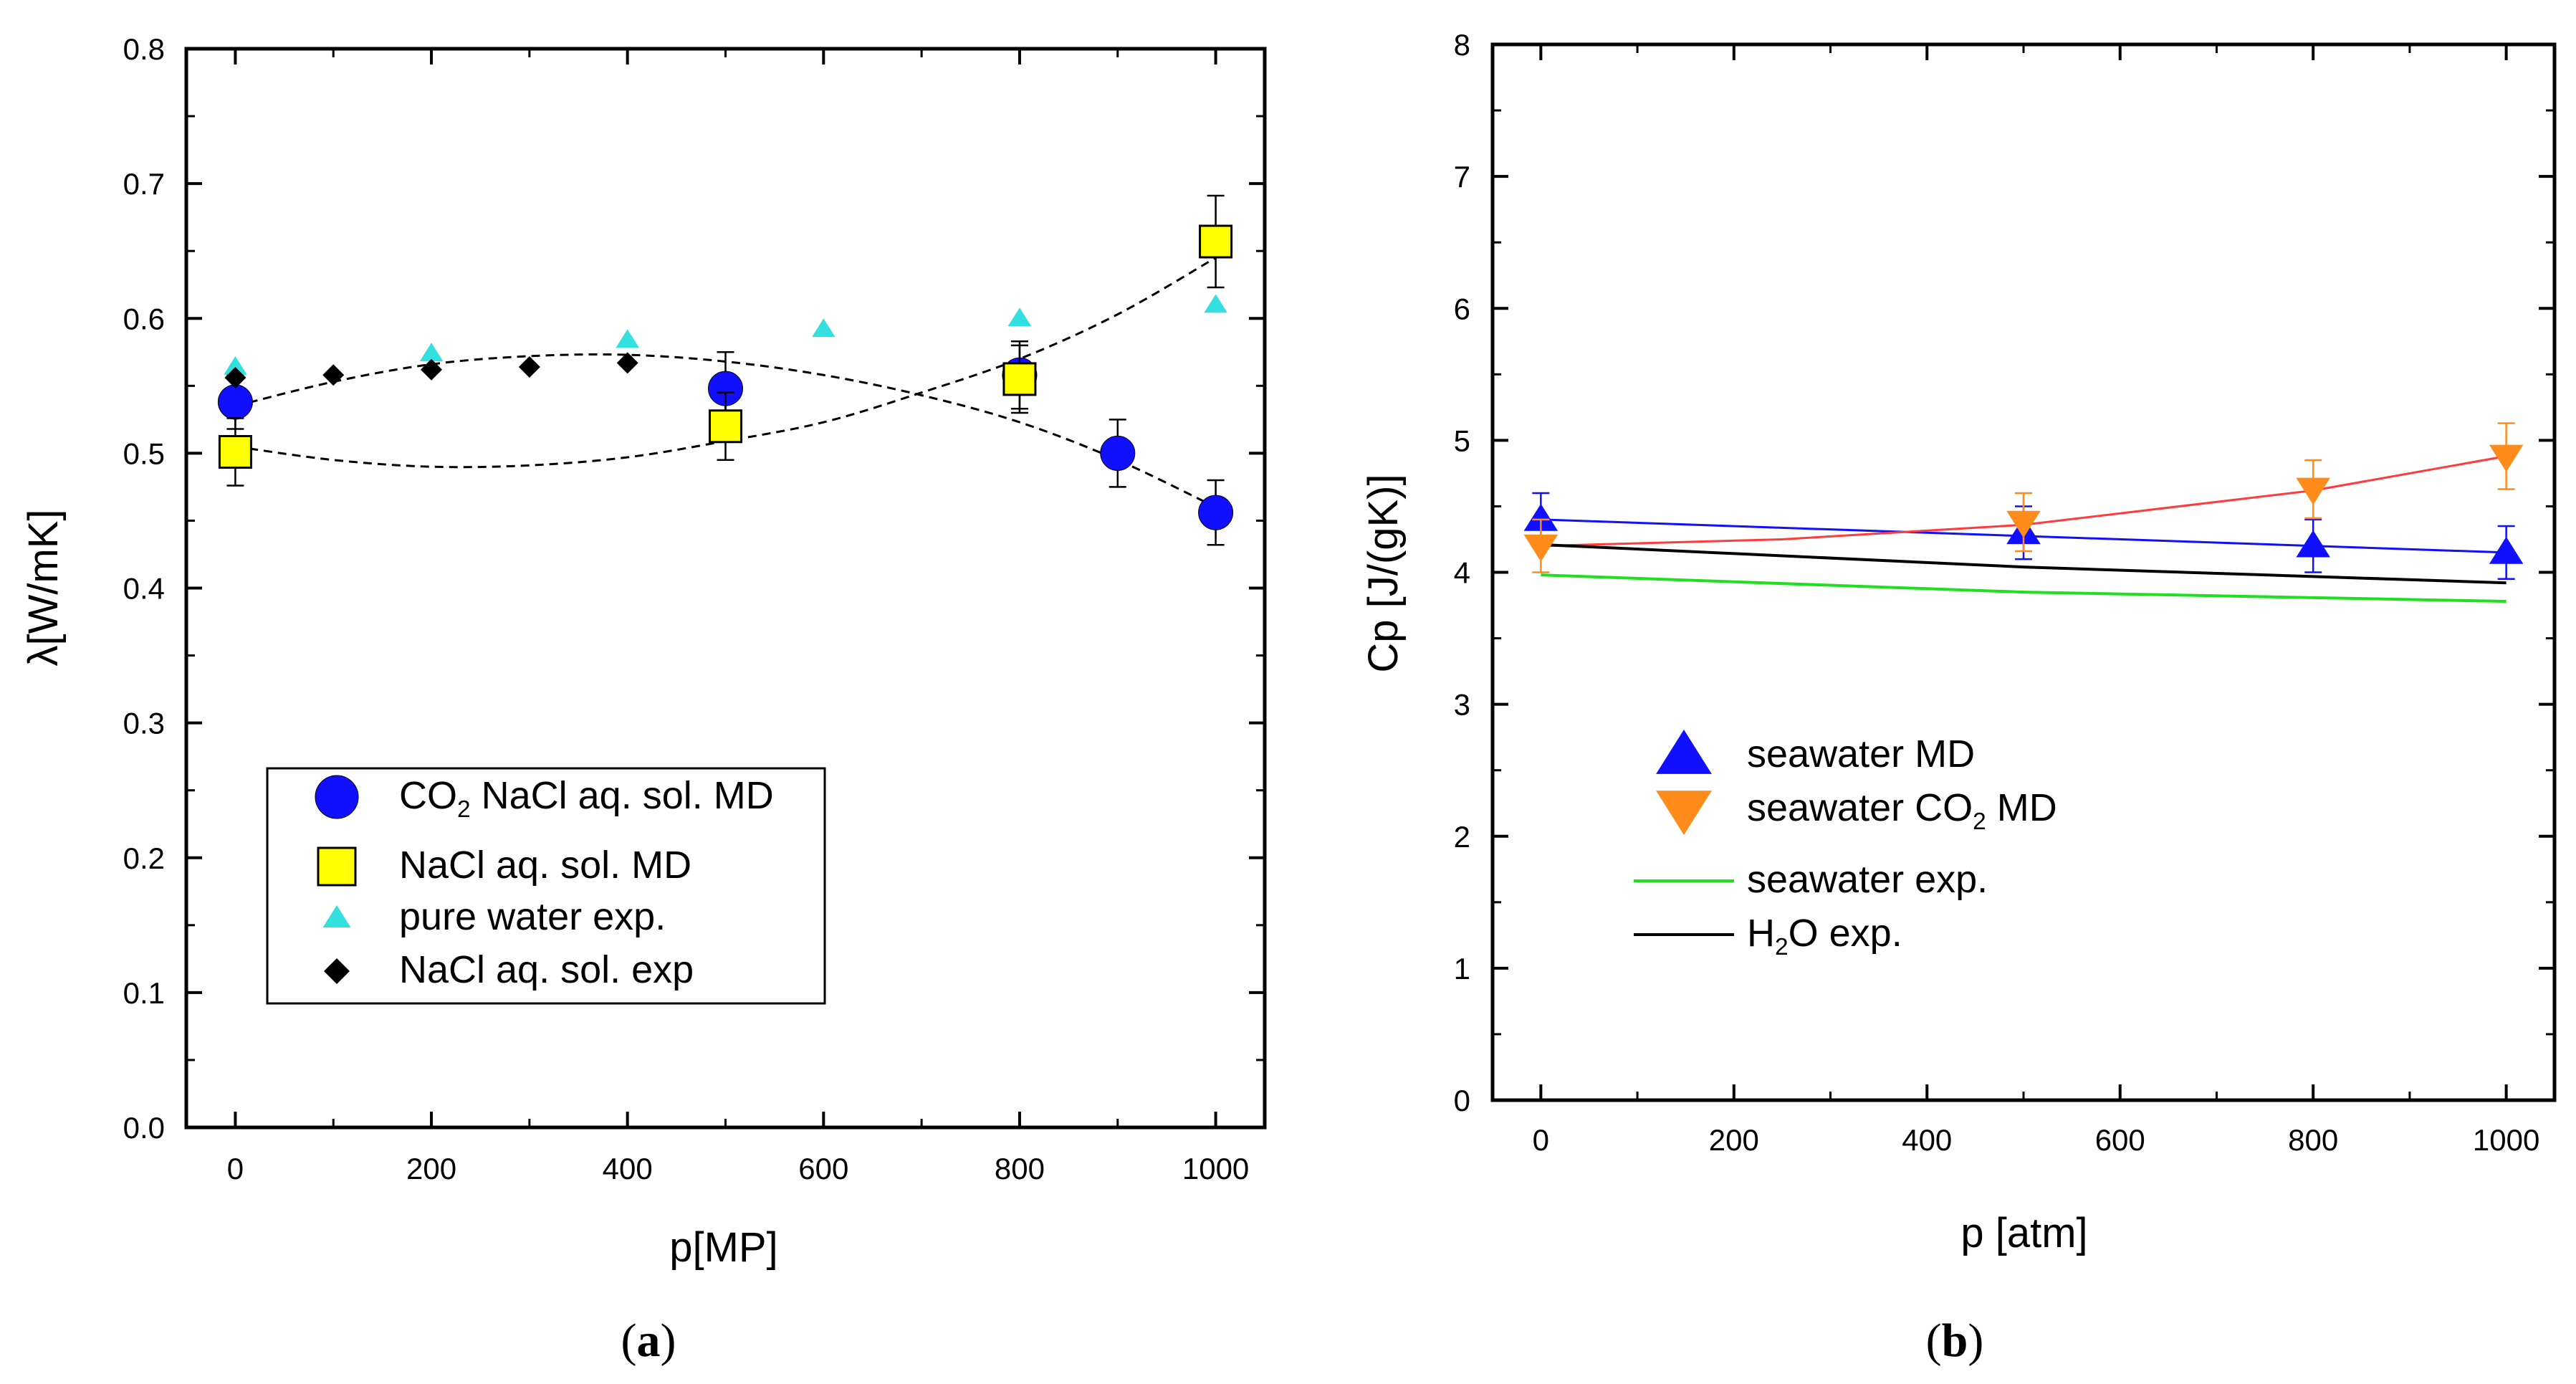 This screenshot has width=2576, height=1384. I want to click on legend-label: pure water exp., so click(532, 917).